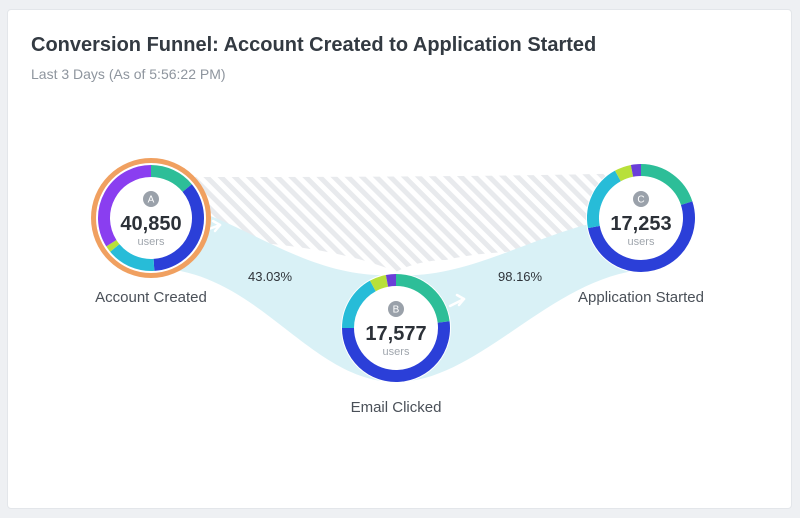 Image resolution: width=800 pixels, height=518 pixels. I want to click on step-letter: B, so click(396, 310).